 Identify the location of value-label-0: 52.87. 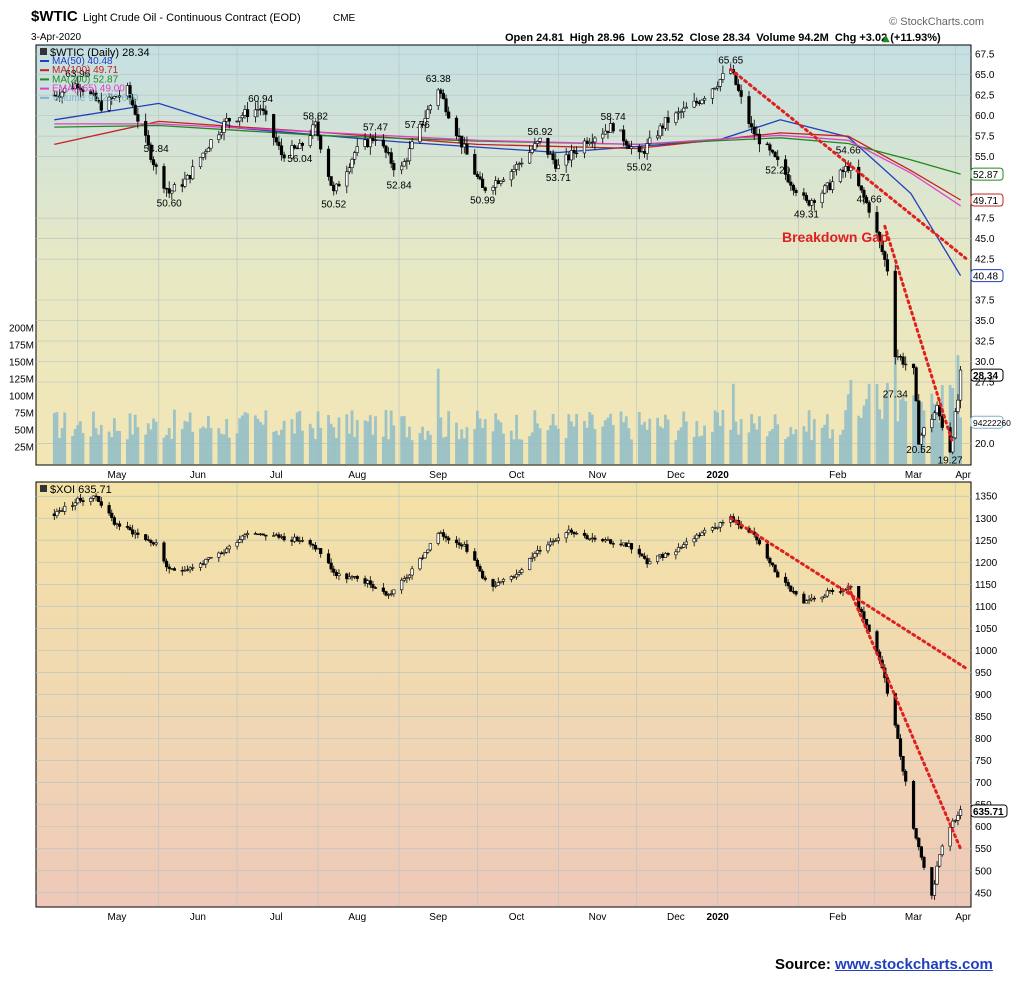
(985, 175).